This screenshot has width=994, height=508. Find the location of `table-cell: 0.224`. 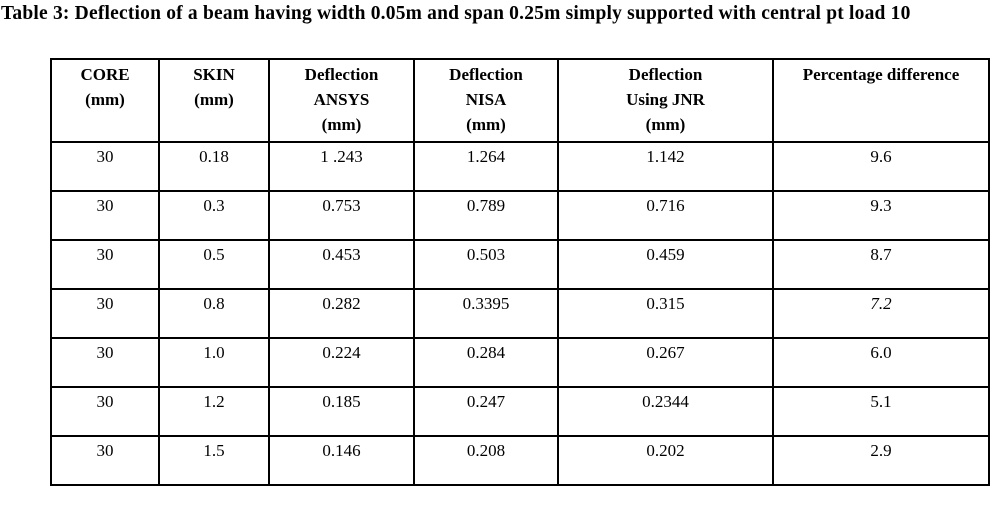

table-cell: 0.224 is located at coordinates (341, 362).